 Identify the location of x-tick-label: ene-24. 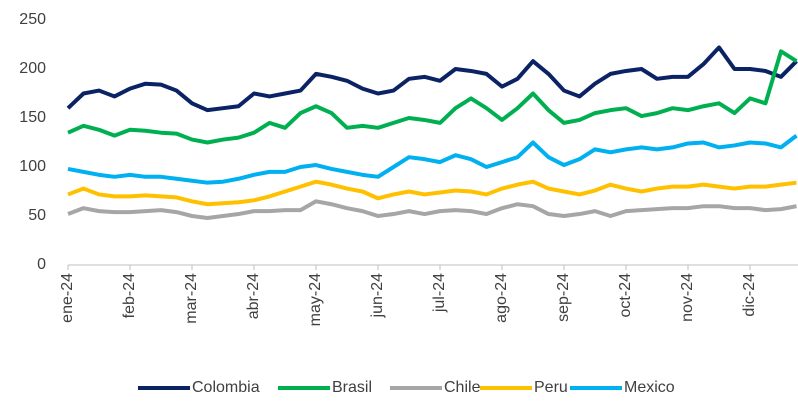
(67, 298).